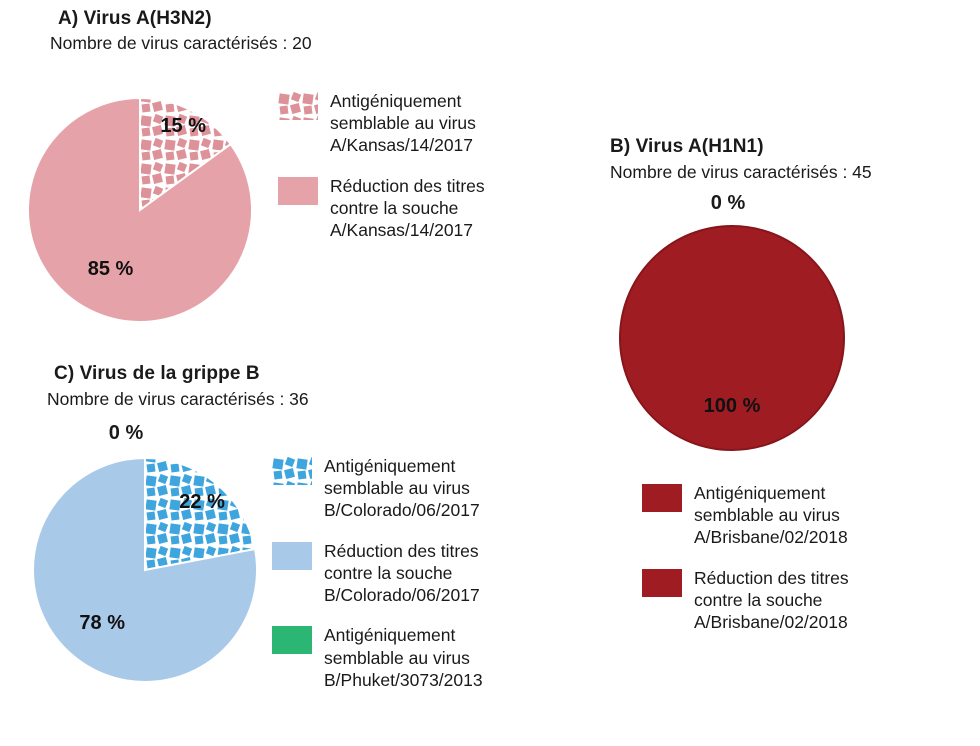  Describe the element at coordinates (292, 471) in the screenshot. I see `legend-swatch-blue-pattern` at that location.